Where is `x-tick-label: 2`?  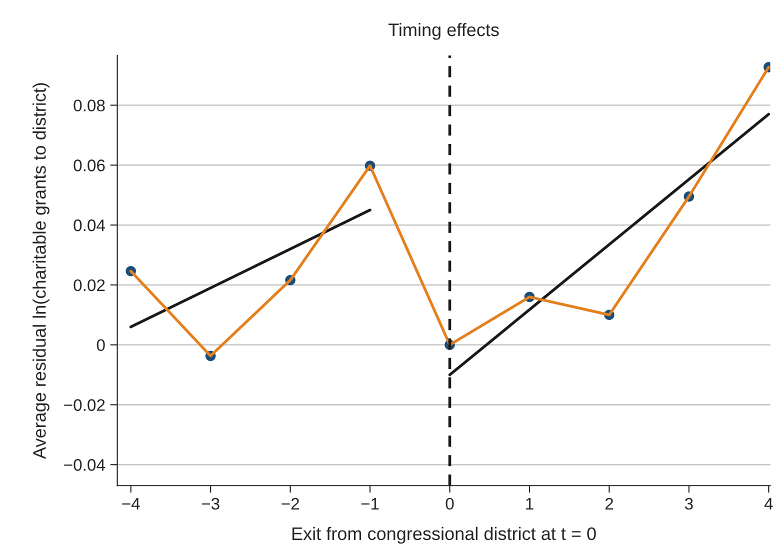
x-tick-label: 2 is located at coordinates (609, 504).